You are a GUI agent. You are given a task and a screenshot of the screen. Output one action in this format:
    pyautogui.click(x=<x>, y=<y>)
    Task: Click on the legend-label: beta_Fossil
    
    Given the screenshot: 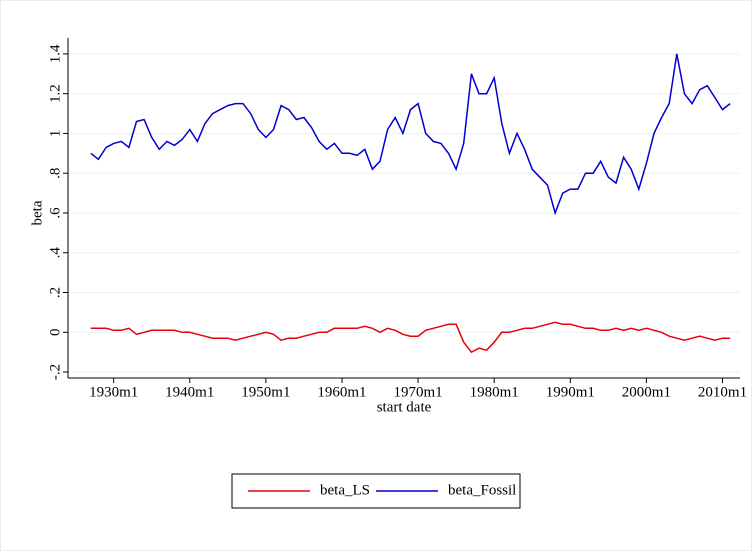 What is the action you would take?
    pyautogui.click(x=482, y=490)
    